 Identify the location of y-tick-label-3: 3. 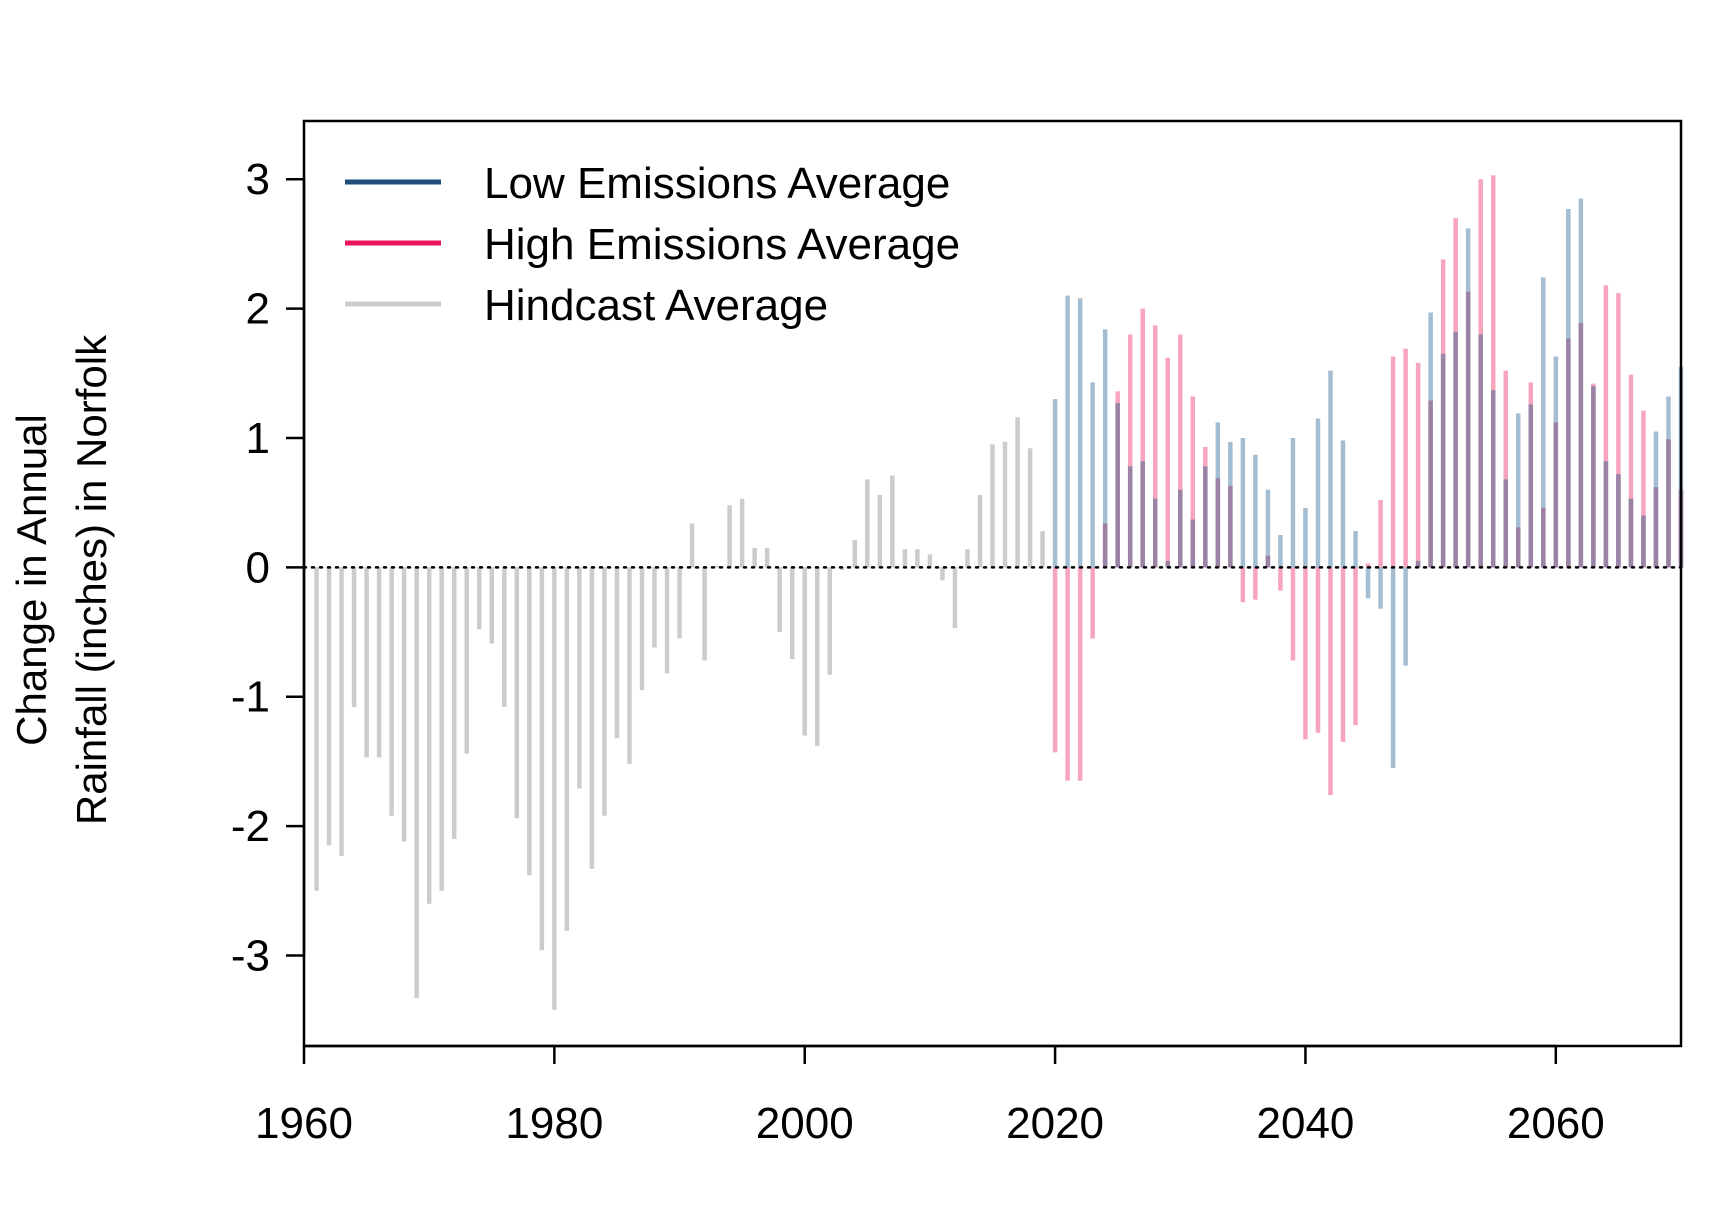
(258, 179).